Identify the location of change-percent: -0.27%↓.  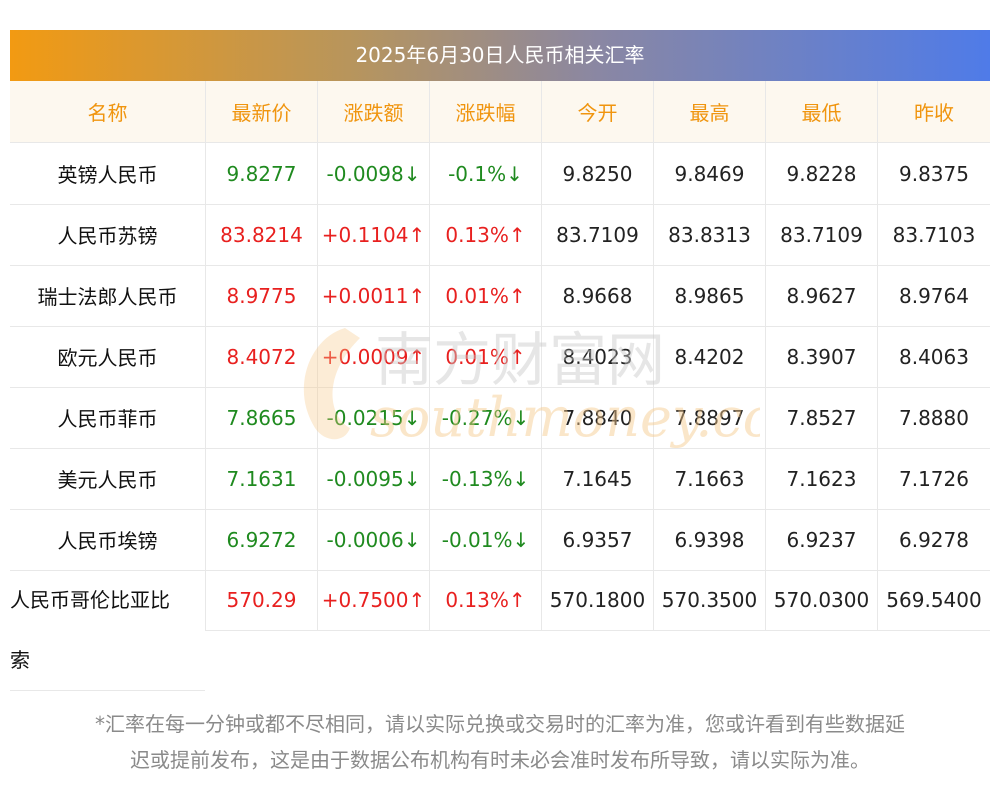
(485, 417).